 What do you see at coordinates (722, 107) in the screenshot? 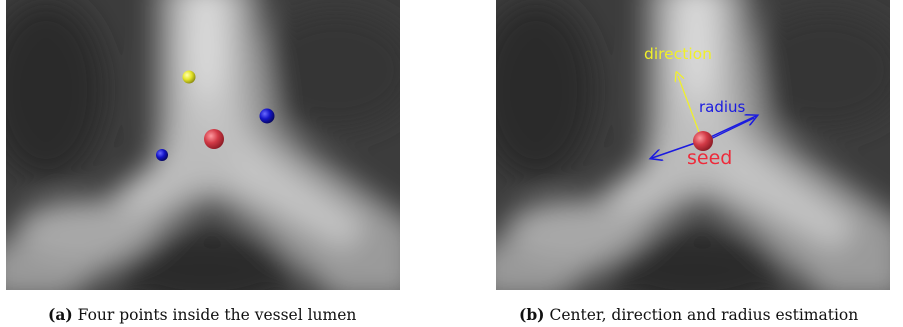
I see `radius-label: radius` at bounding box center [722, 107].